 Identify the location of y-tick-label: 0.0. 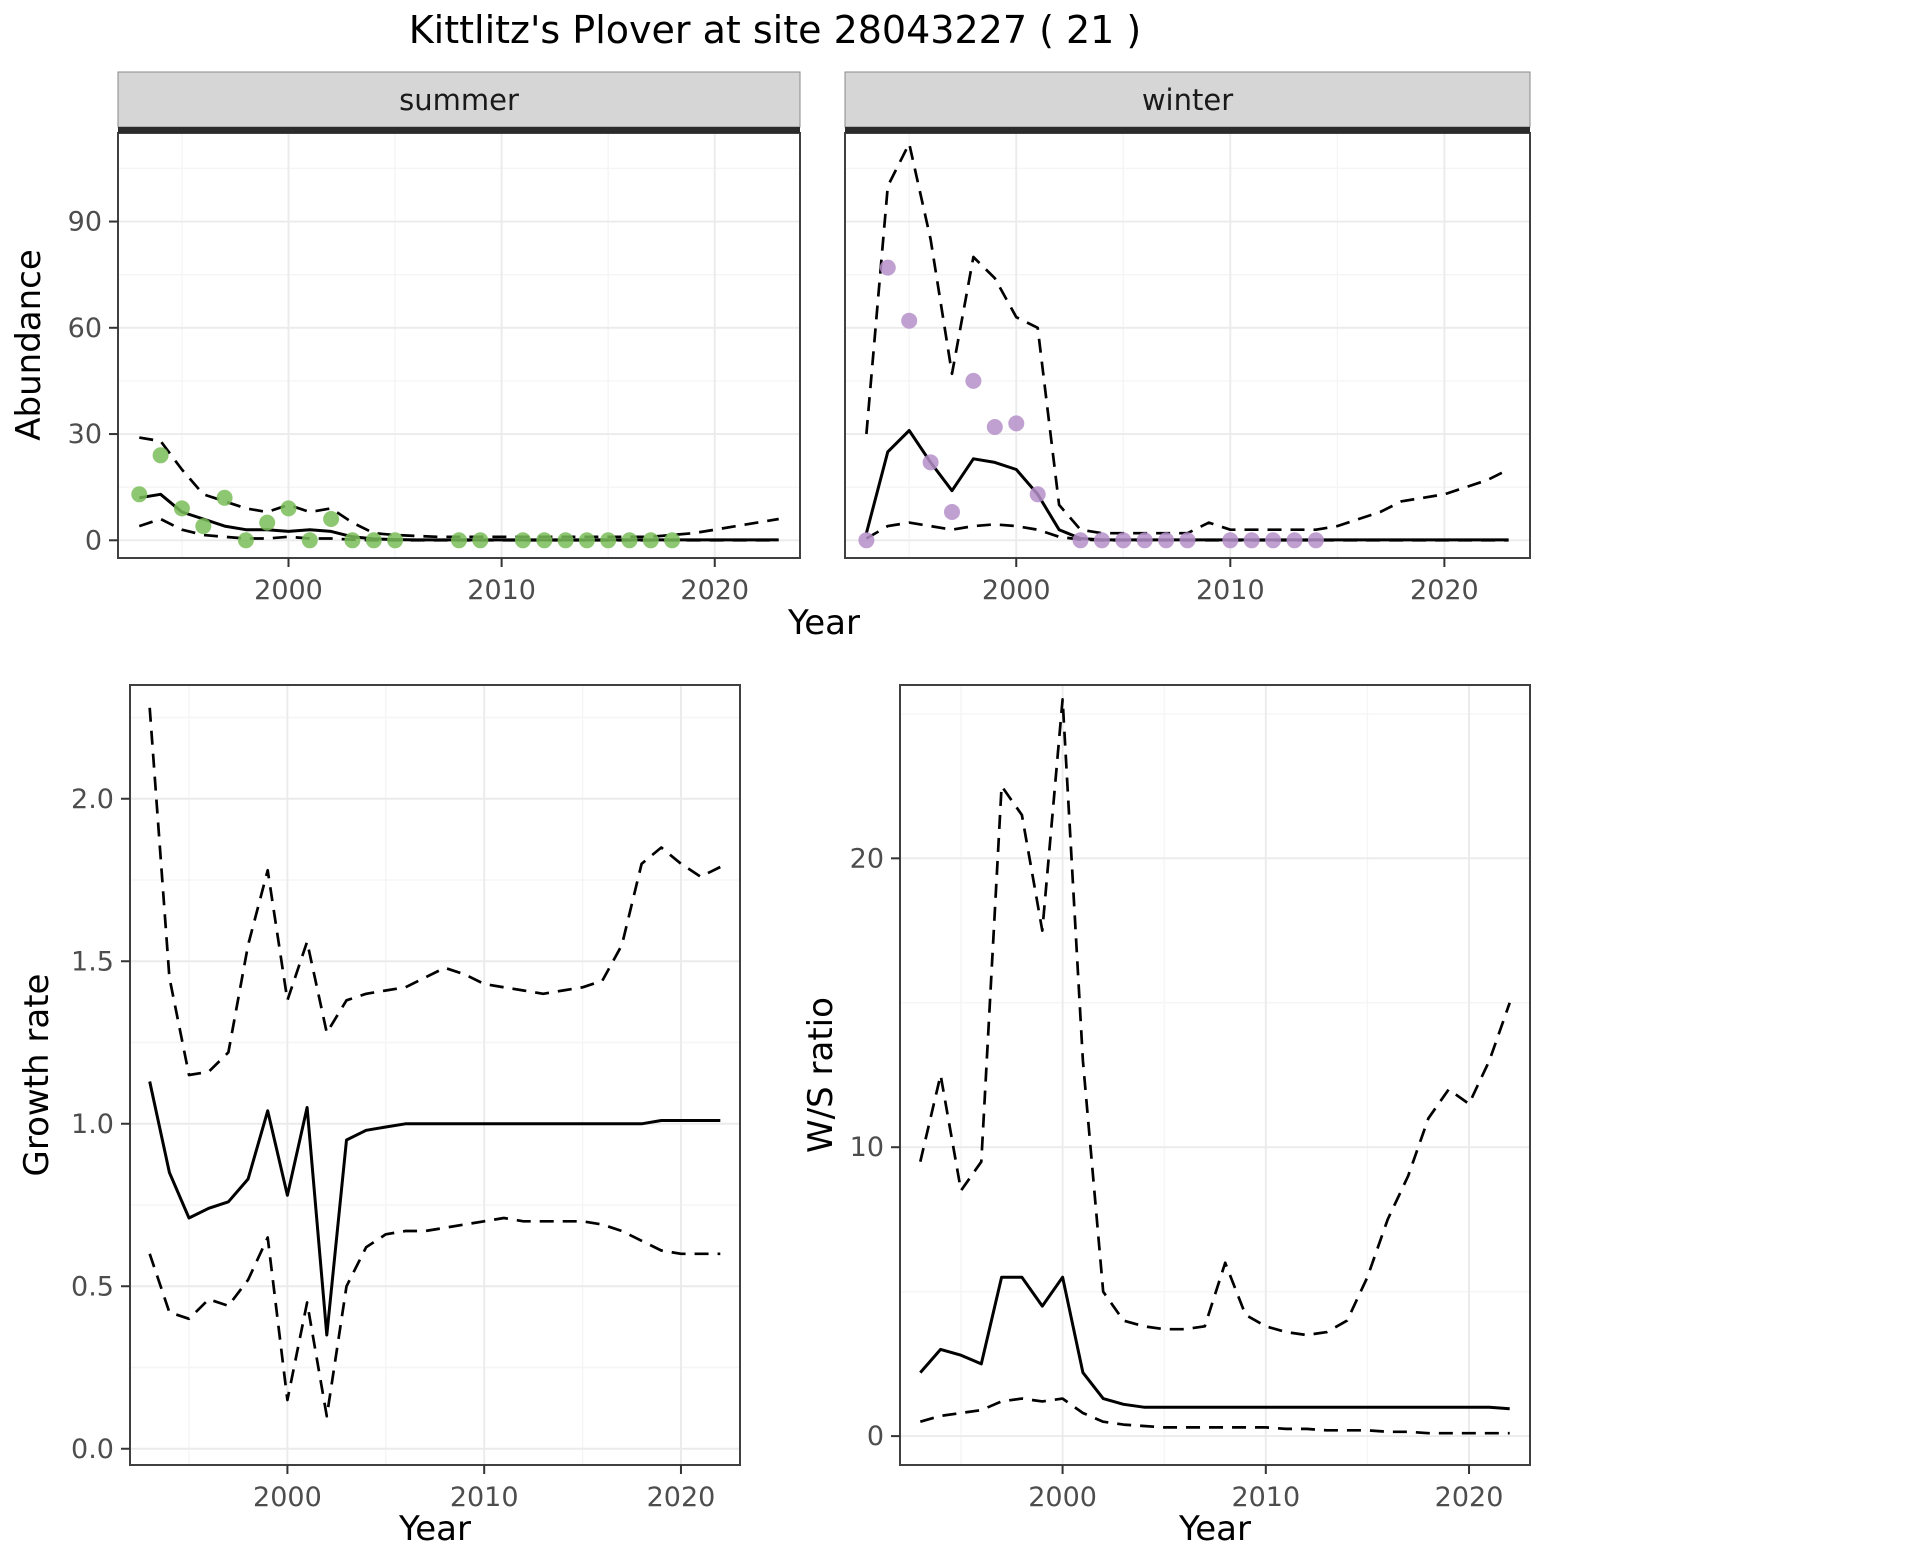
(92, 1449).